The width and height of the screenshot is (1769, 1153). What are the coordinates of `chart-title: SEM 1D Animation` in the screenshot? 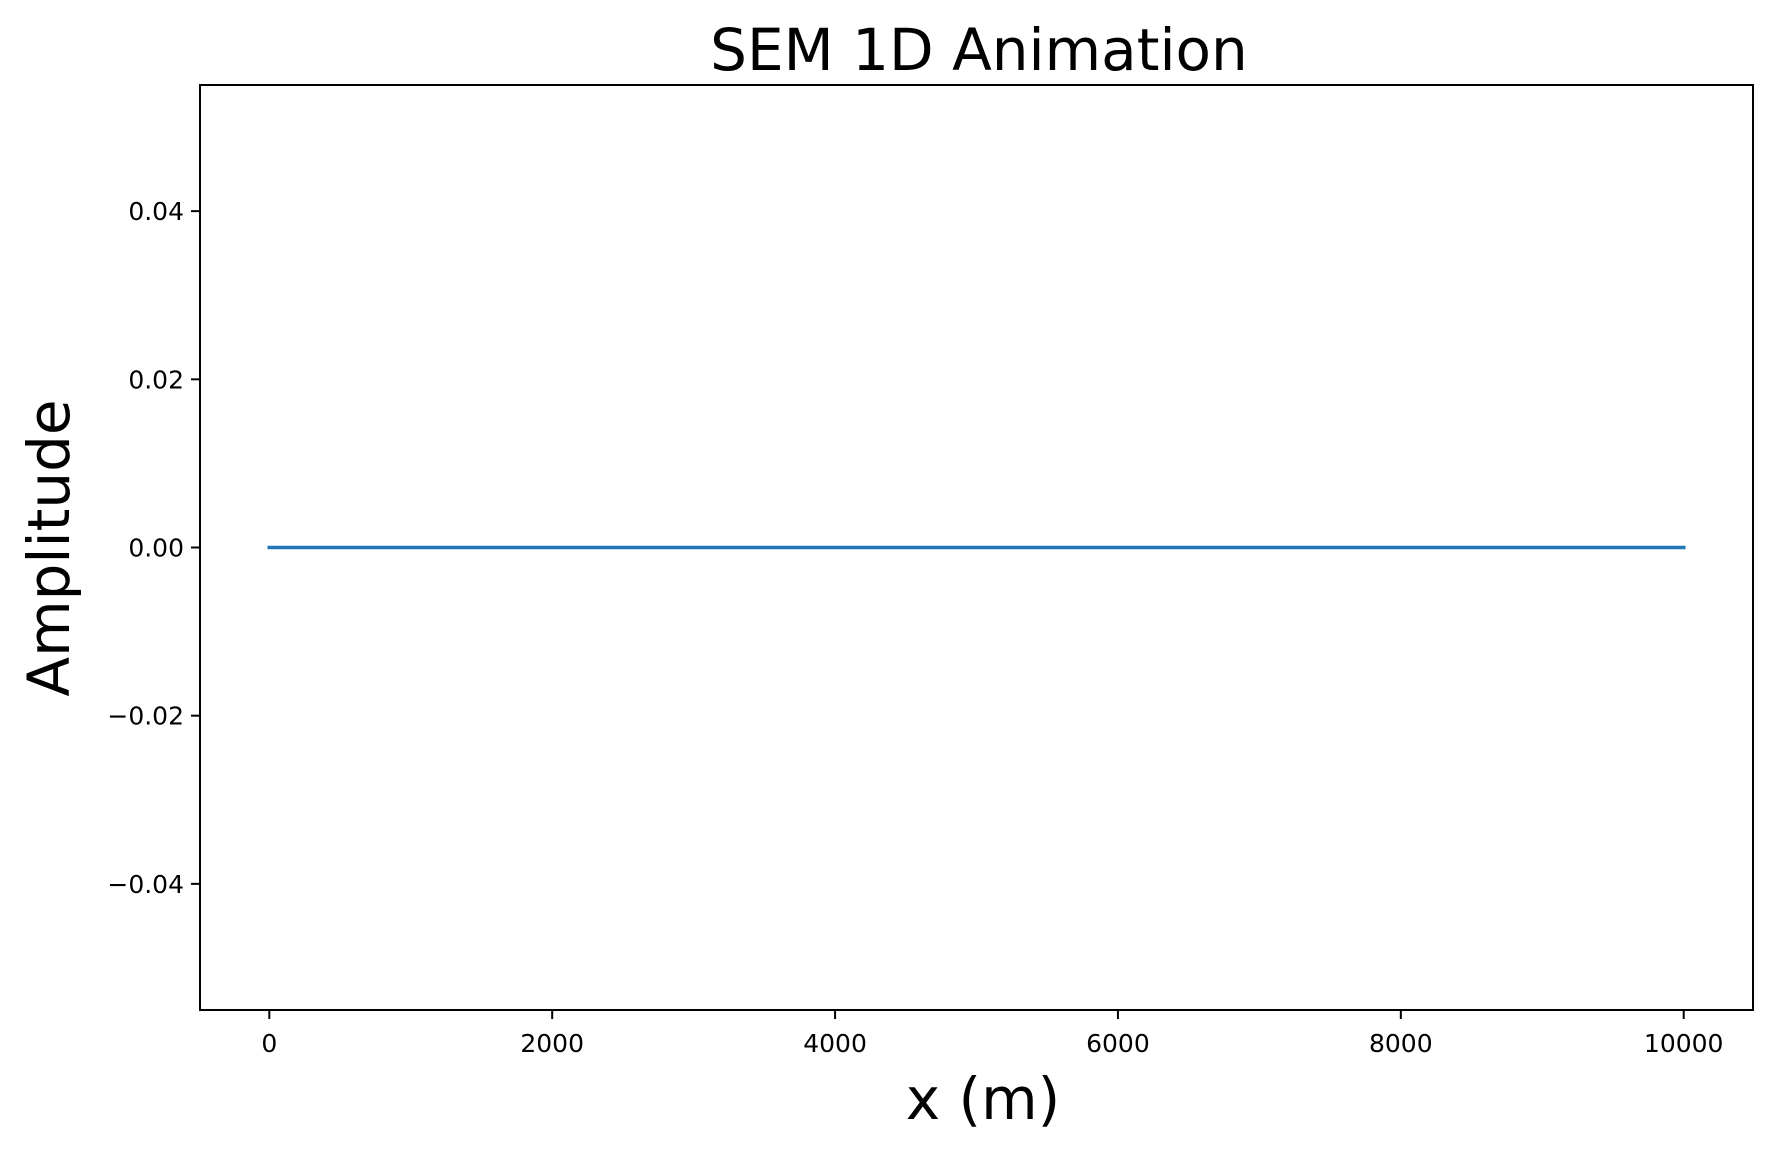 It's located at (979, 50).